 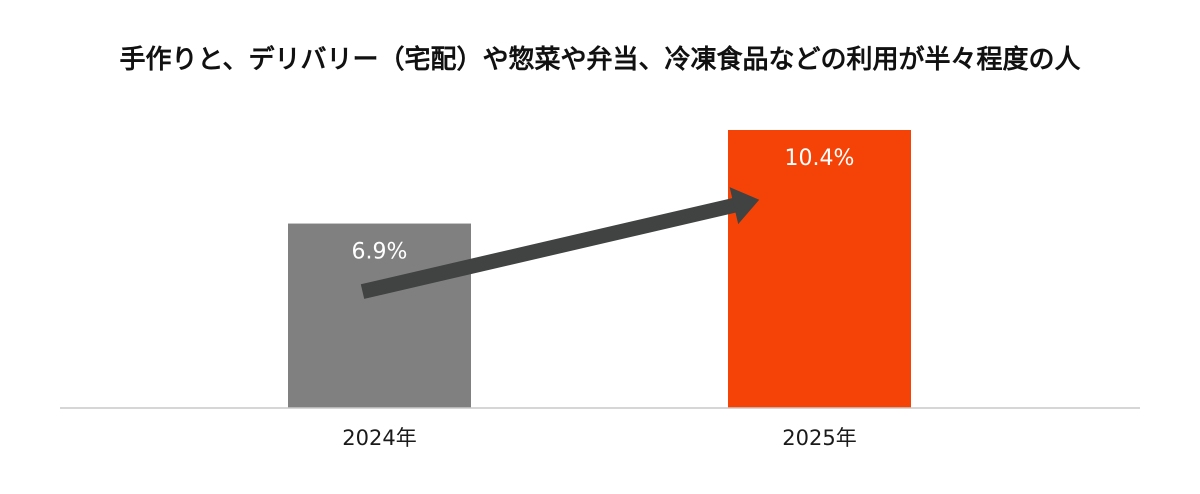 What do you see at coordinates (820, 158) in the screenshot?
I see `bar-value-label-2: 10.4%` at bounding box center [820, 158].